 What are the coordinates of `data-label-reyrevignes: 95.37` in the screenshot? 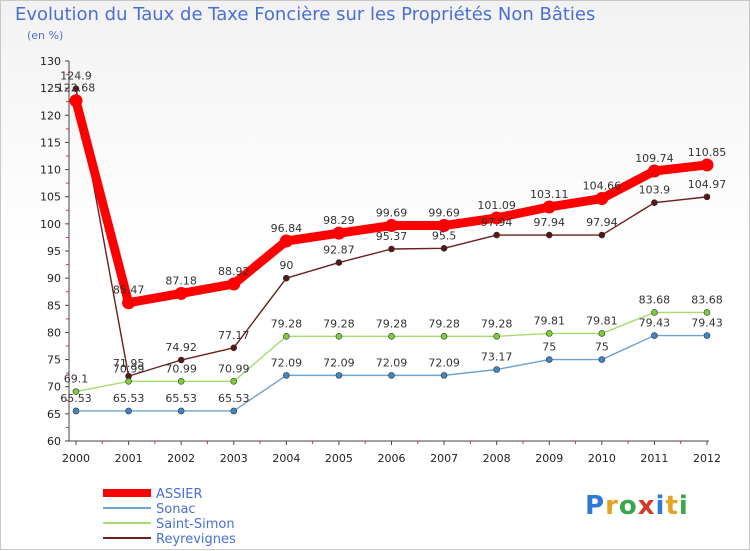 It's located at (392, 236).